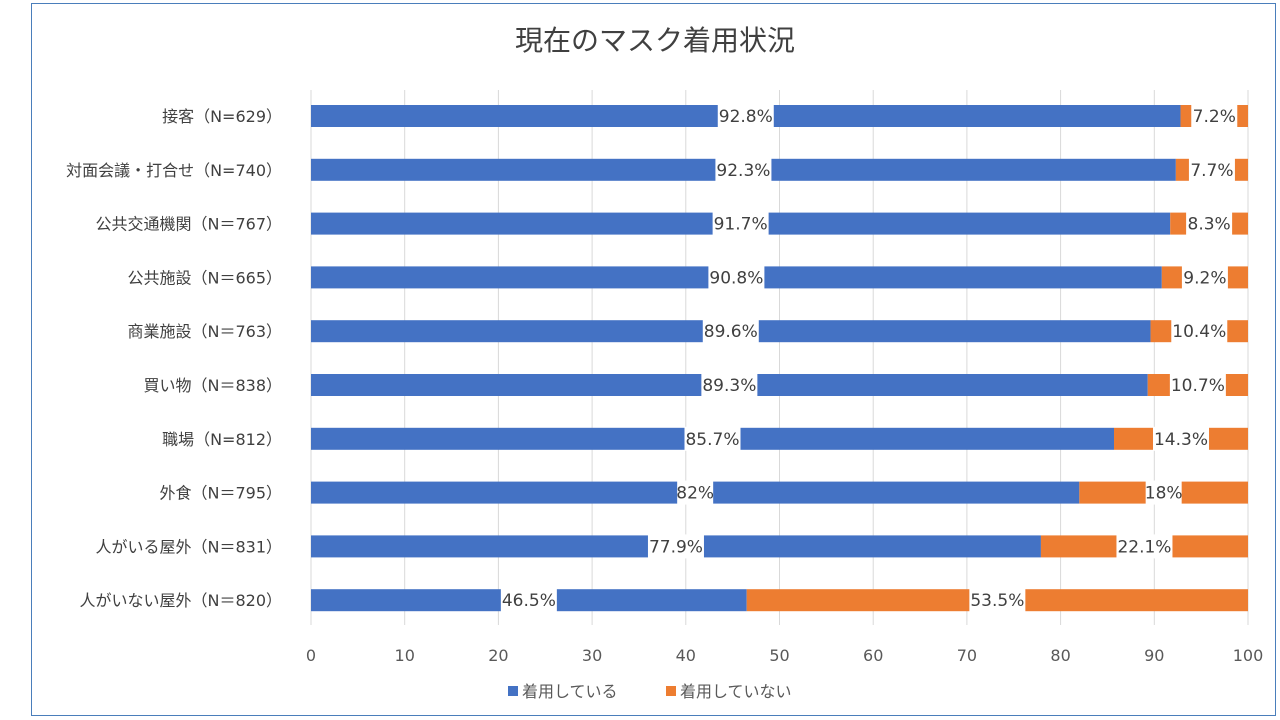 This screenshot has height=720, width=1280. What do you see at coordinates (212, 385) in the screenshot?
I see `category-label: 買い物（N＝838）` at bounding box center [212, 385].